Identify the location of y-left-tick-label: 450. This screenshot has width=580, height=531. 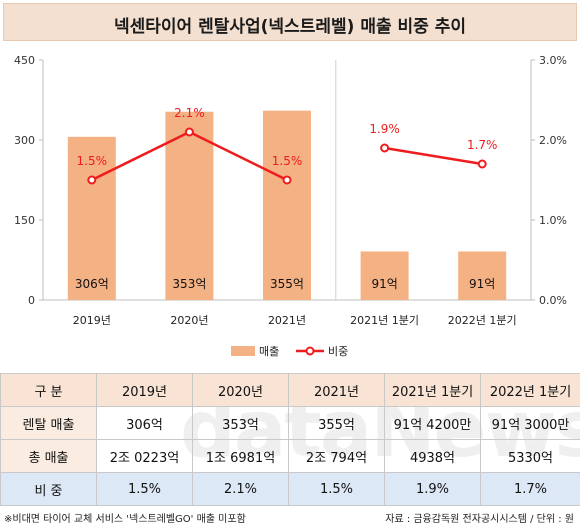
(24, 60).